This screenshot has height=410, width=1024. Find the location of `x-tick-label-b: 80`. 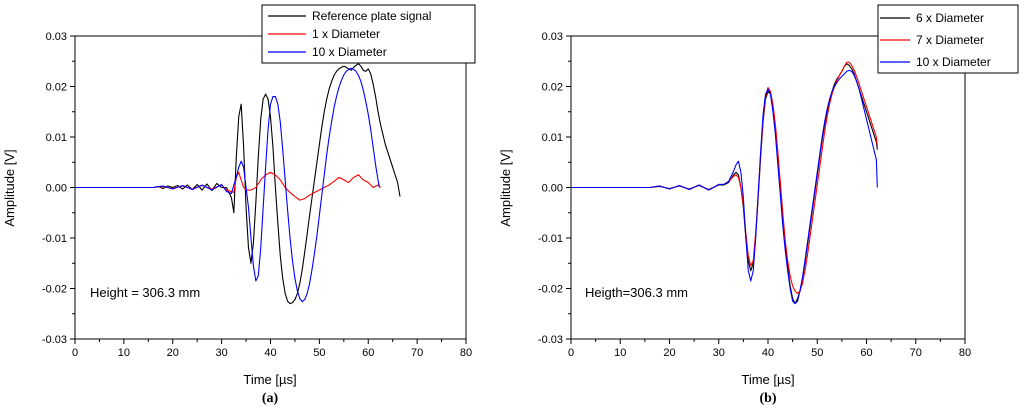

x-tick-label-b: 80 is located at coordinates (965, 353).